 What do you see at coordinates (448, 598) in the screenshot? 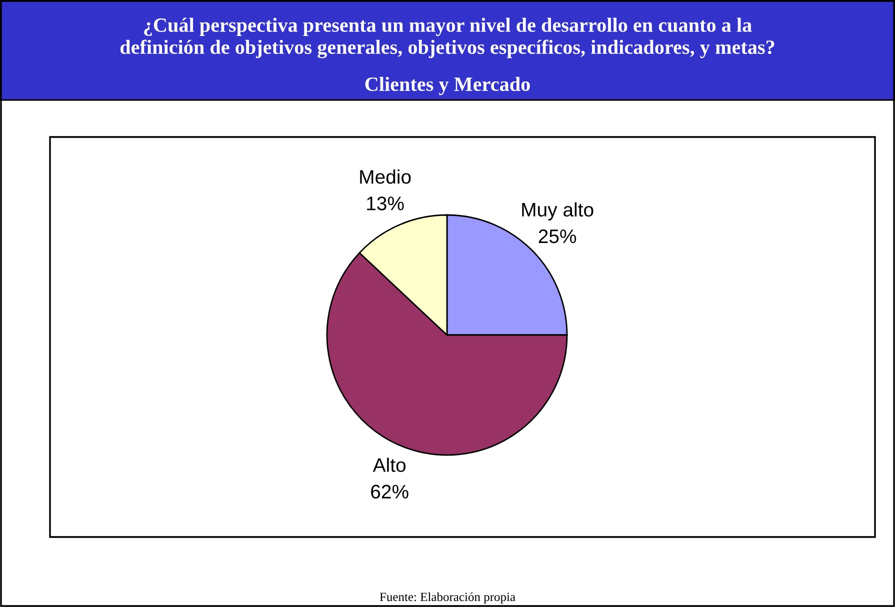
I see `source-note: Fuente: Elaboración propia` at bounding box center [448, 598].